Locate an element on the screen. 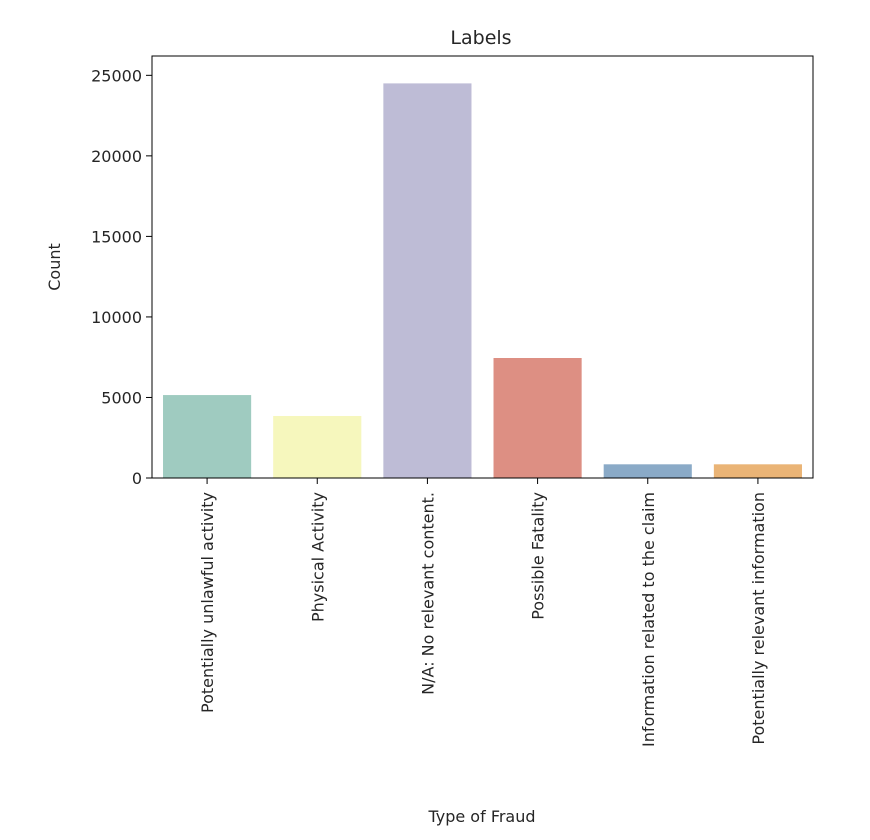 This screenshot has width=870, height=840. x-tick-label: Possible Fatality is located at coordinates (538, 556).